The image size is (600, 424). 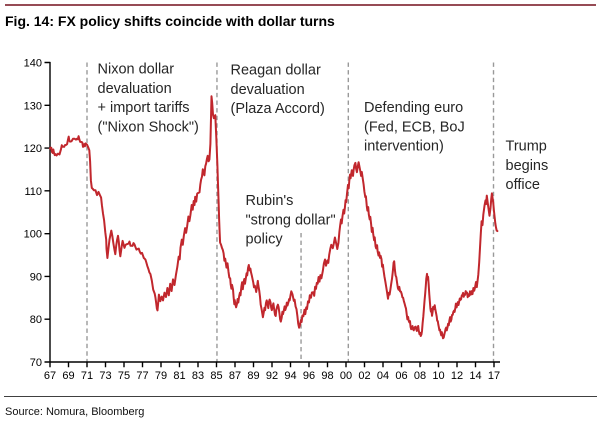 What do you see at coordinates (36, 277) in the screenshot?
I see `y-tick-label: 90` at bounding box center [36, 277].